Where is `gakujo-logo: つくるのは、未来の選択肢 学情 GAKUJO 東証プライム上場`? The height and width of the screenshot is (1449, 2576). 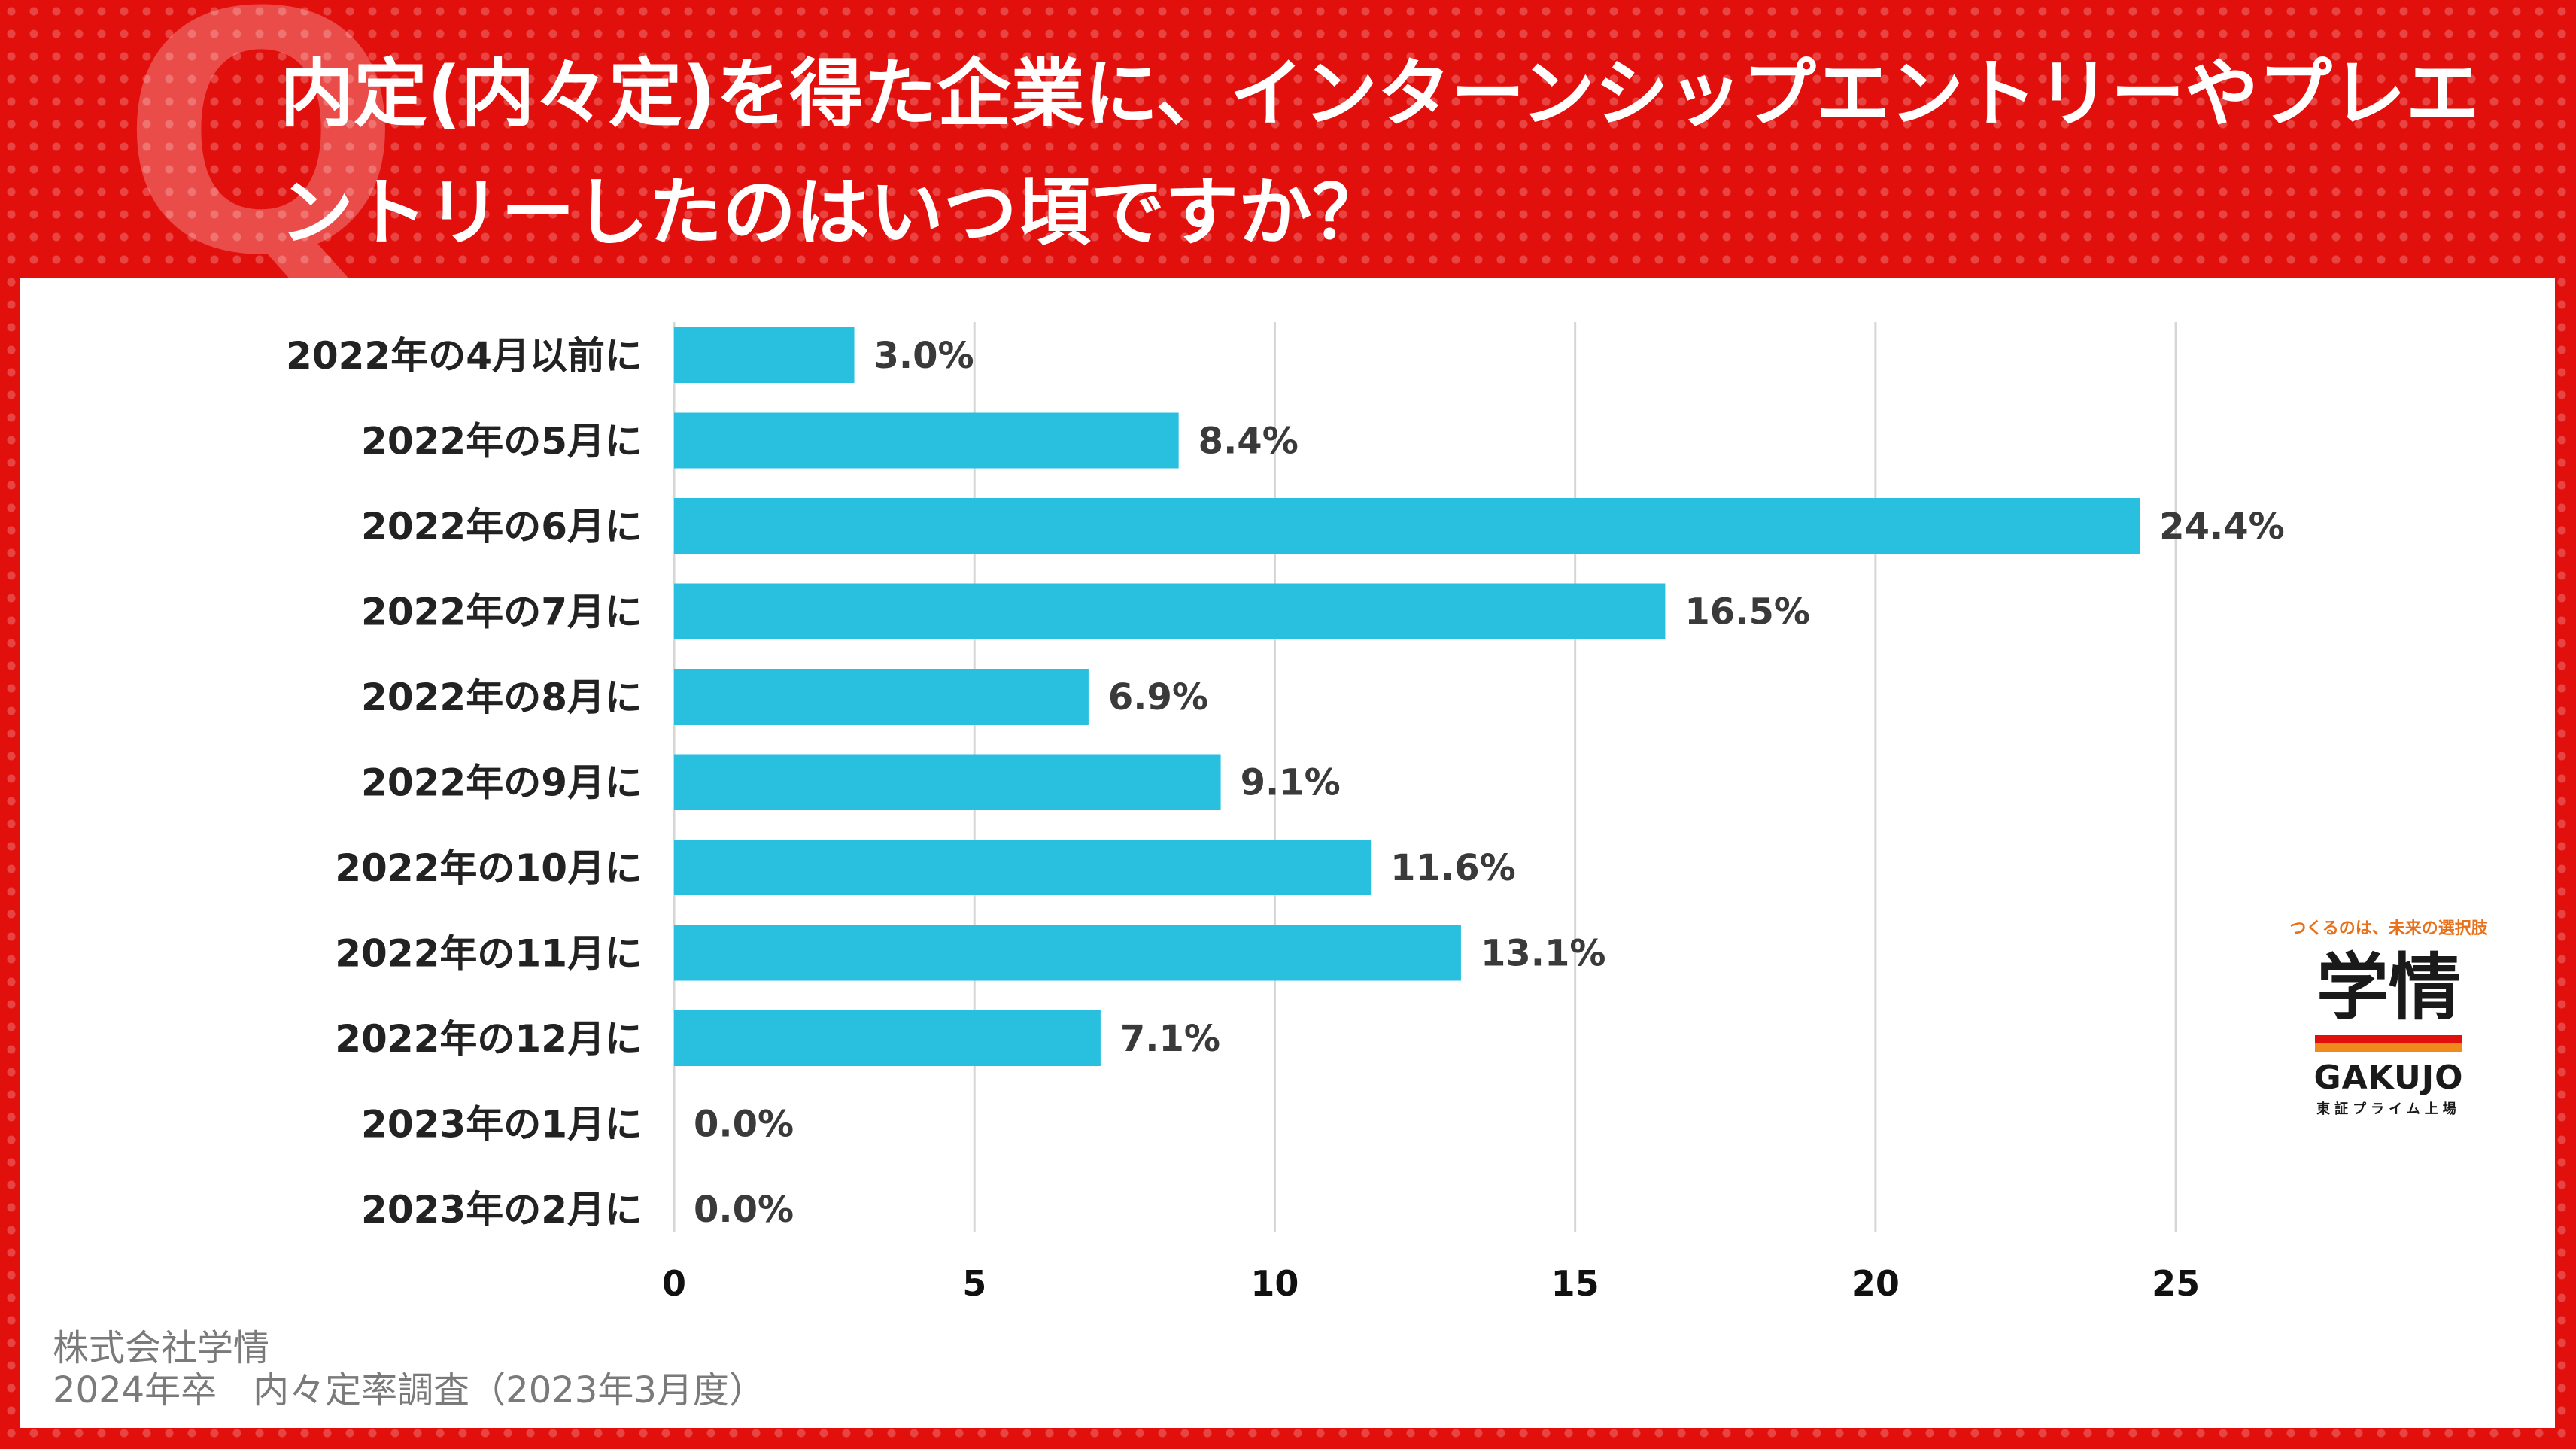
gakujo-logo: つくるのは、未来の選択肢 学情 GAKUJO 東証プライム上場 is located at coordinates (2389, 1017).